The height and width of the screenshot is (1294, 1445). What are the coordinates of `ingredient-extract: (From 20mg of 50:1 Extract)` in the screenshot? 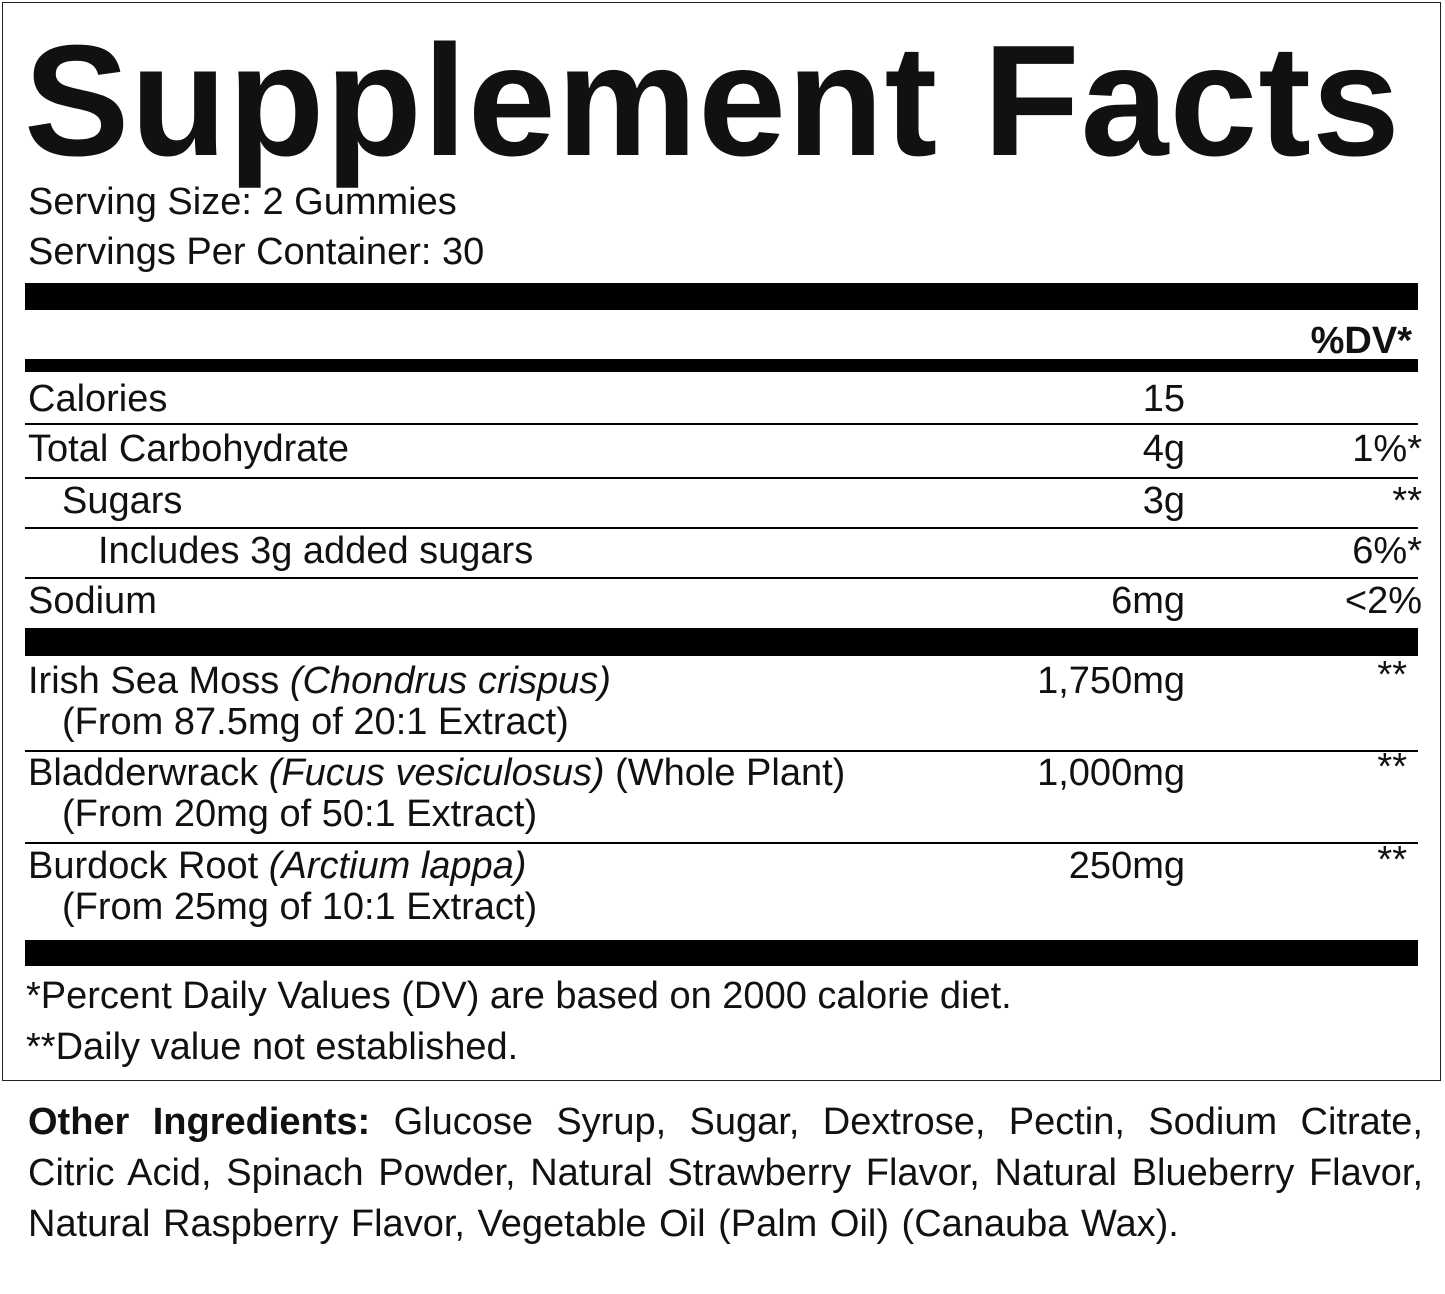 It's located at (300, 814).